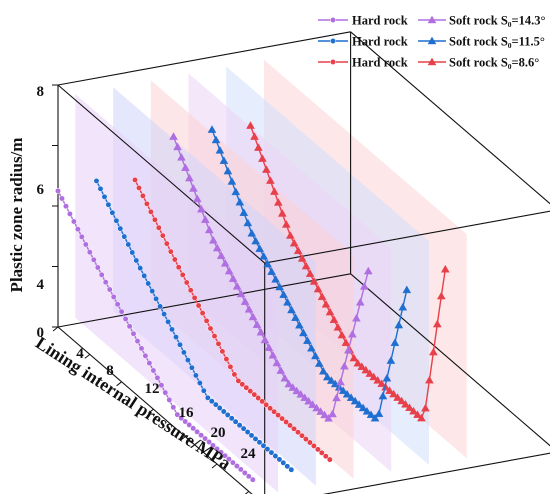 This screenshot has width=550, height=494. What do you see at coordinates (494, 63) in the screenshot?
I see `legend-label: Soft rock S₀=8.6°` at bounding box center [494, 63].